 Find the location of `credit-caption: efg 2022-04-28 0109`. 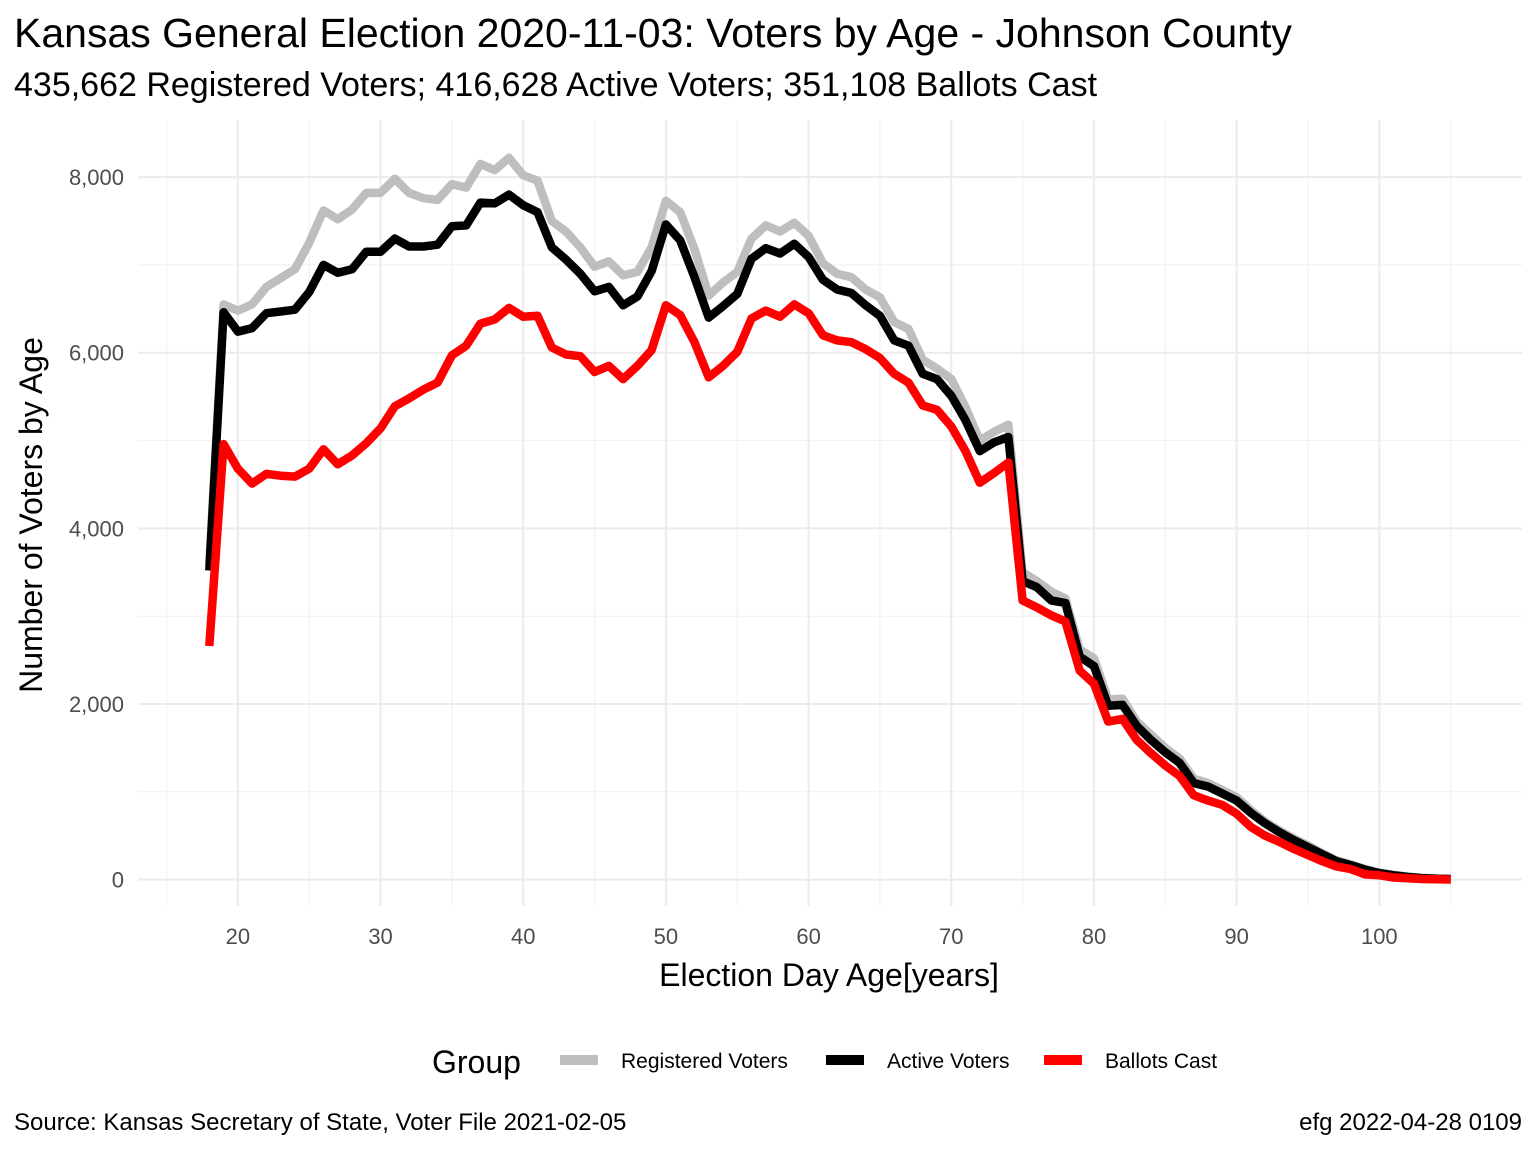

credit-caption: efg 2022-04-28 0109 is located at coordinates (1410, 1122).